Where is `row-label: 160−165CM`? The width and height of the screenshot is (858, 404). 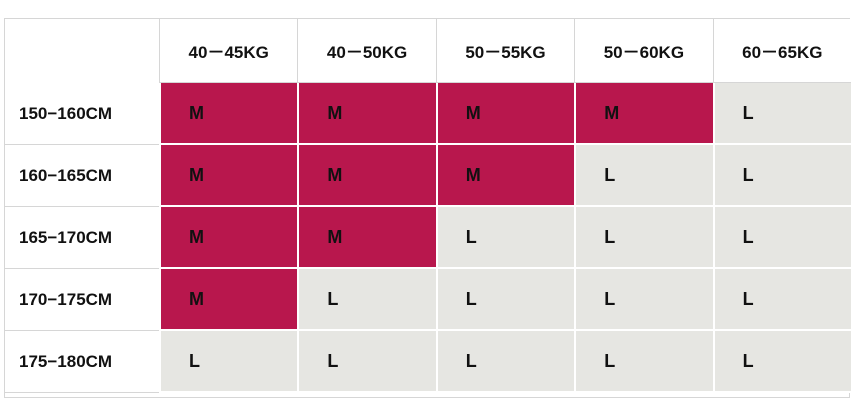
row-label: 160−165CM is located at coordinates (82, 176).